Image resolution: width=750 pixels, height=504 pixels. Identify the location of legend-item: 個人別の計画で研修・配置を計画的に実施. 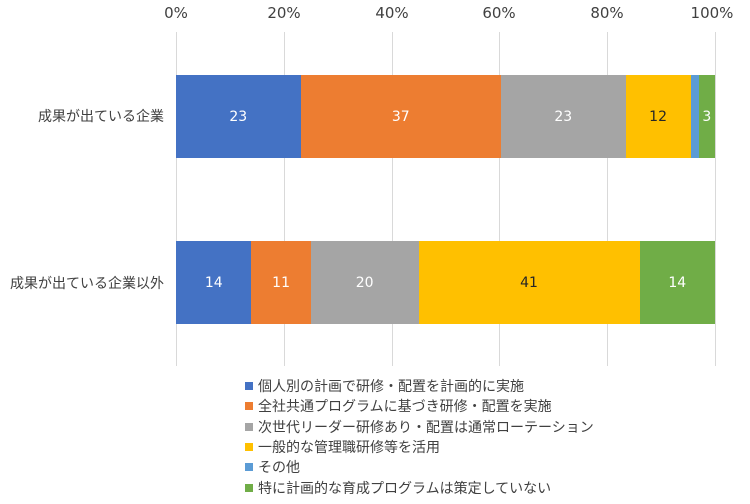
(419, 386).